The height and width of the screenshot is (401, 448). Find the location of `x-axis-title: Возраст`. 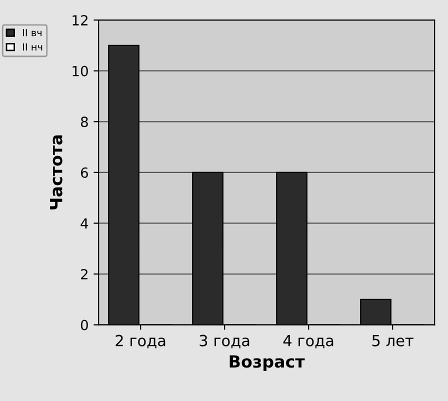

x-axis-title: Возраст is located at coordinates (267, 363).